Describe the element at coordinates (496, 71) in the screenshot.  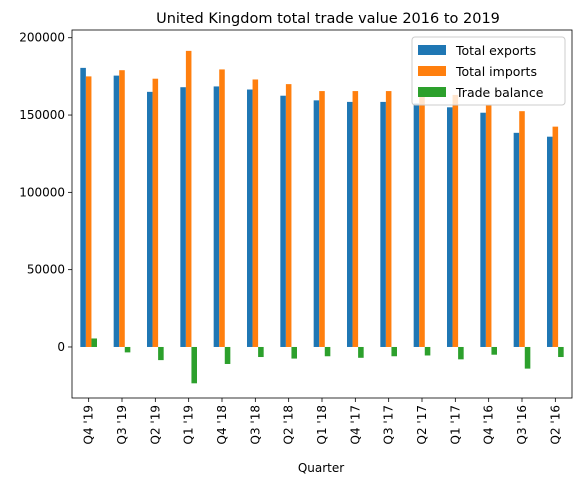
I see `legend-label: Total imports` at that location.